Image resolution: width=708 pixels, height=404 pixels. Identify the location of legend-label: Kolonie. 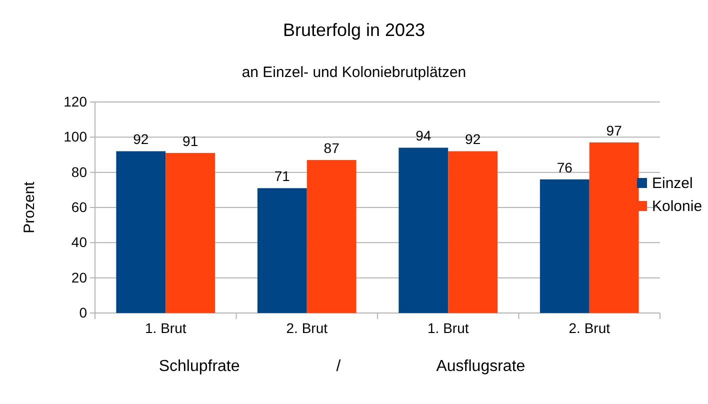
(677, 206).